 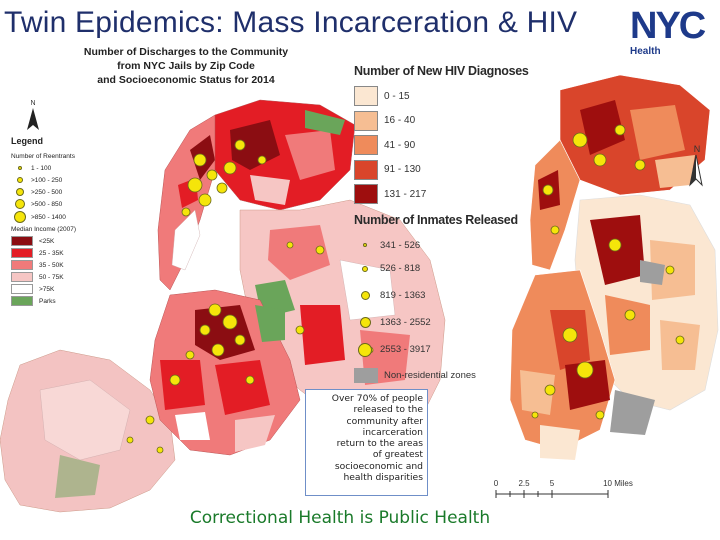 What do you see at coordinates (71, 277) in the screenshot?
I see `income-row: 50 - 75K` at bounding box center [71, 277].